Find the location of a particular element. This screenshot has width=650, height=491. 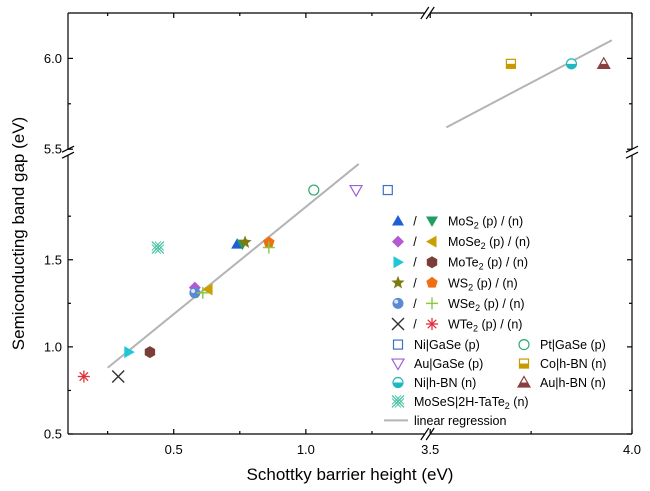

data-point-au_gase is located at coordinates (356, 191).